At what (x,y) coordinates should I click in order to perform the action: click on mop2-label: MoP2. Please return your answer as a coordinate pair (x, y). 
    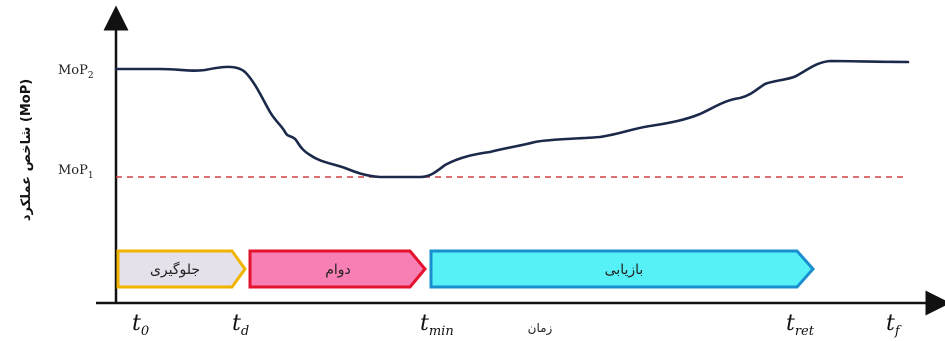
    Looking at the image, I should click on (76, 72).